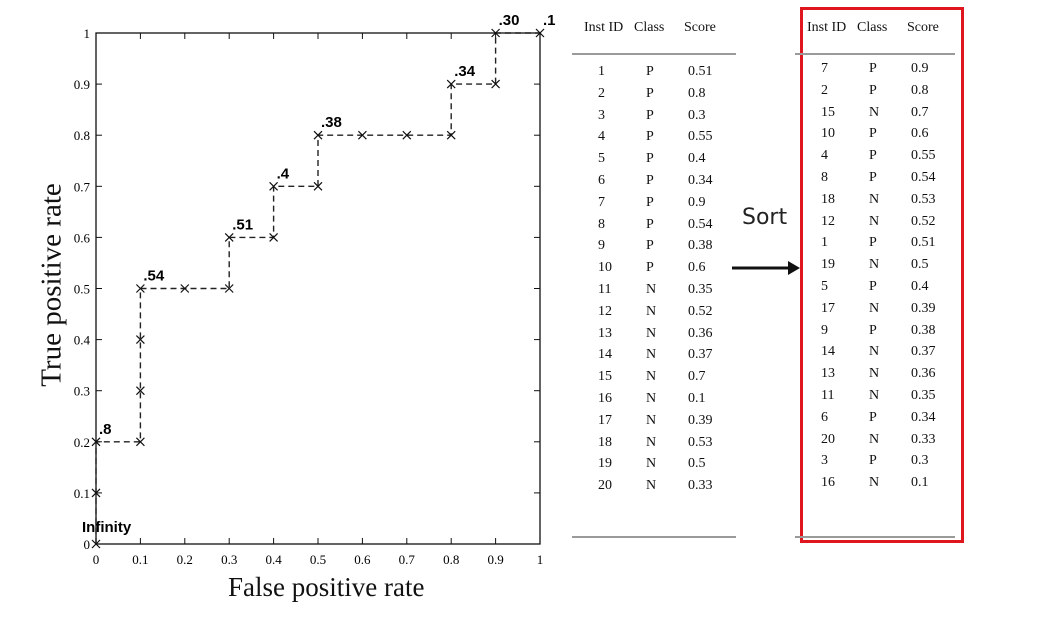  What do you see at coordinates (107, 527) in the screenshot?
I see `threshold-annotation: Infinity` at bounding box center [107, 527].